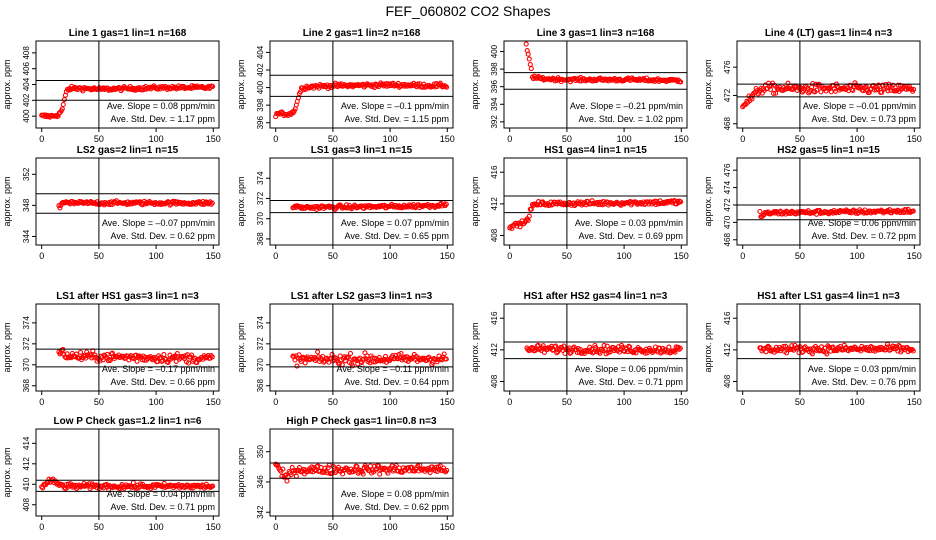 The image size is (936, 540). What do you see at coordinates (596, 296) in the screenshot?
I see `chart-title: HS1 after HS2 gas=4 lin=1 n=3` at bounding box center [596, 296].